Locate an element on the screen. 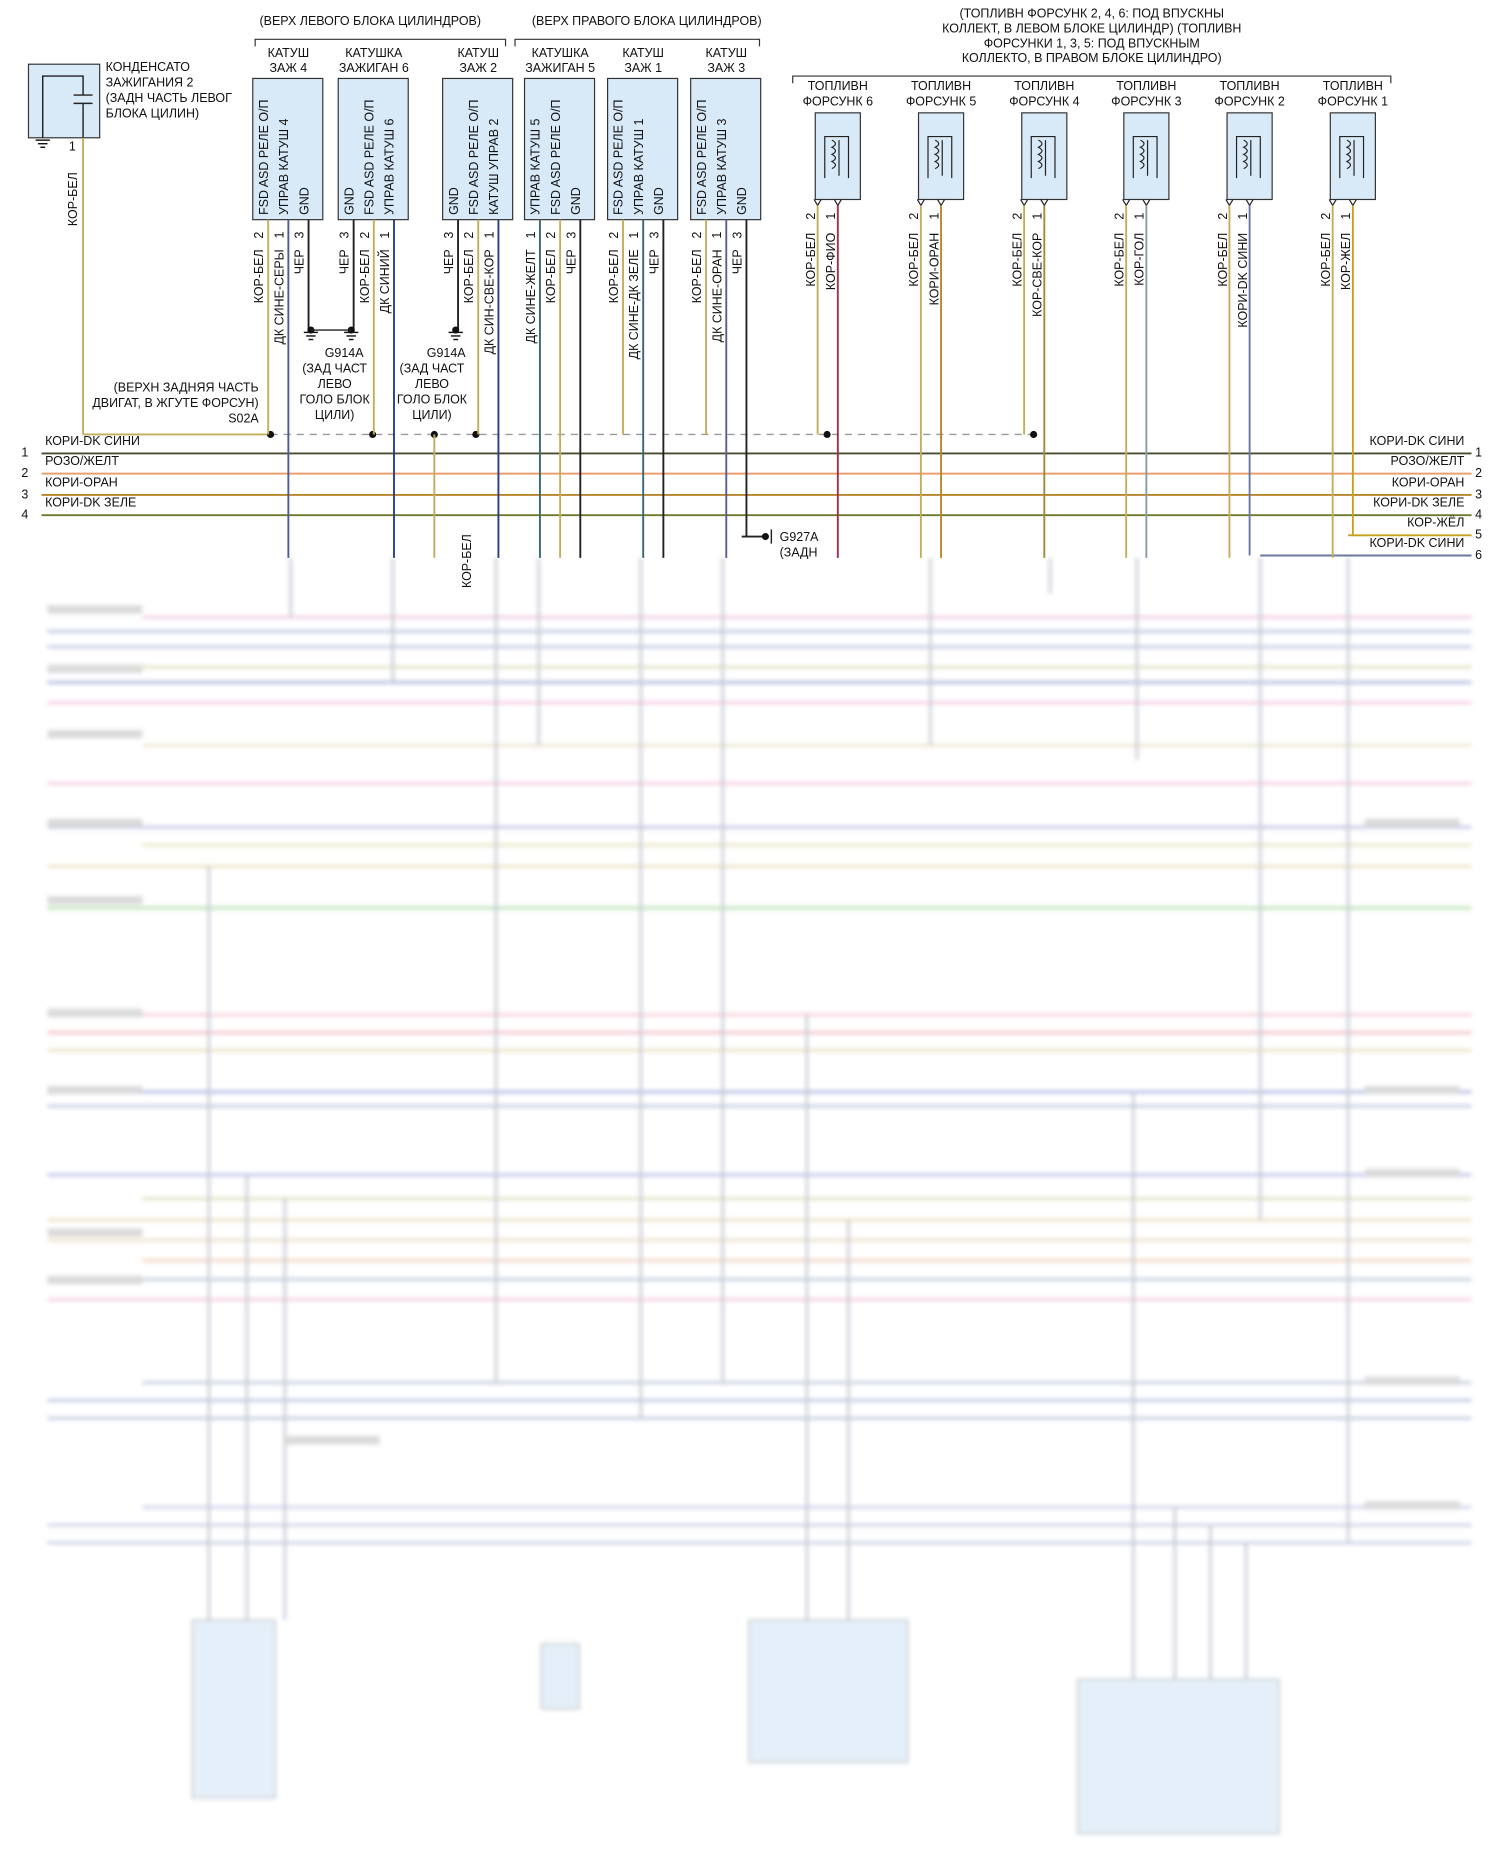 This screenshot has height=1861, width=1500. wire-label: КОР-ГОЛ is located at coordinates (1140, 259).